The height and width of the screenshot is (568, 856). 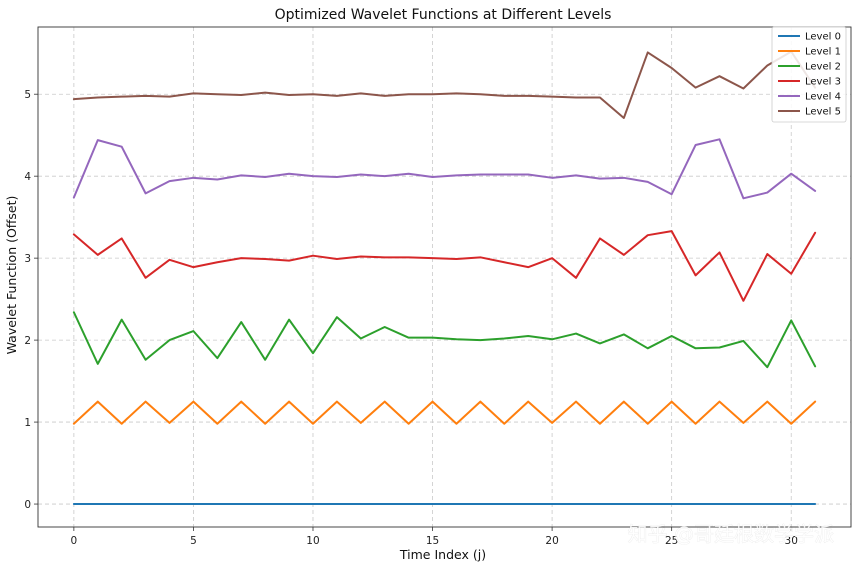 I want to click on x-tick-label: 10, so click(x=312, y=541).